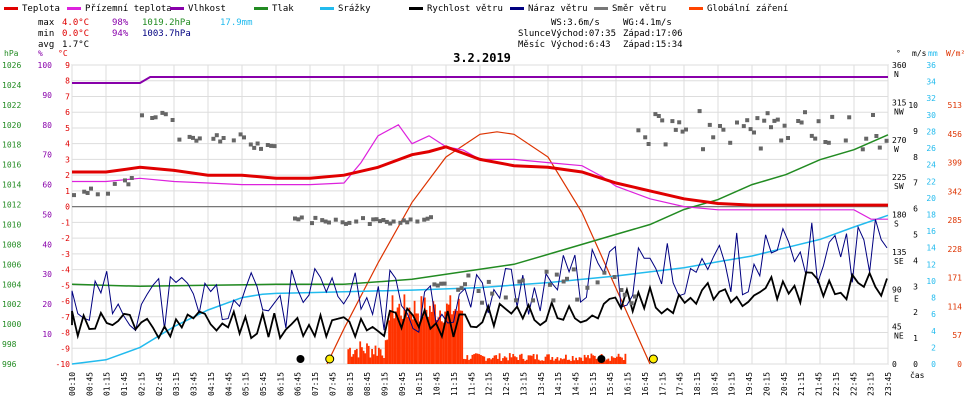 The image size is (966, 400). I want to click on axis-tick-degc: -8, so click(65, 333).